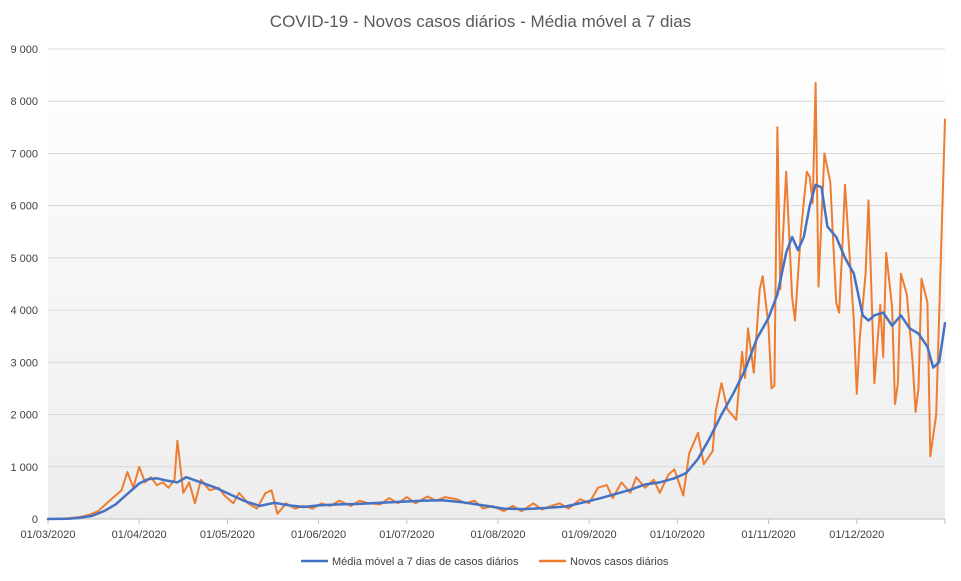  Describe the element at coordinates (24, 102) in the screenshot. I see `y-tick-label: 8 000` at that location.